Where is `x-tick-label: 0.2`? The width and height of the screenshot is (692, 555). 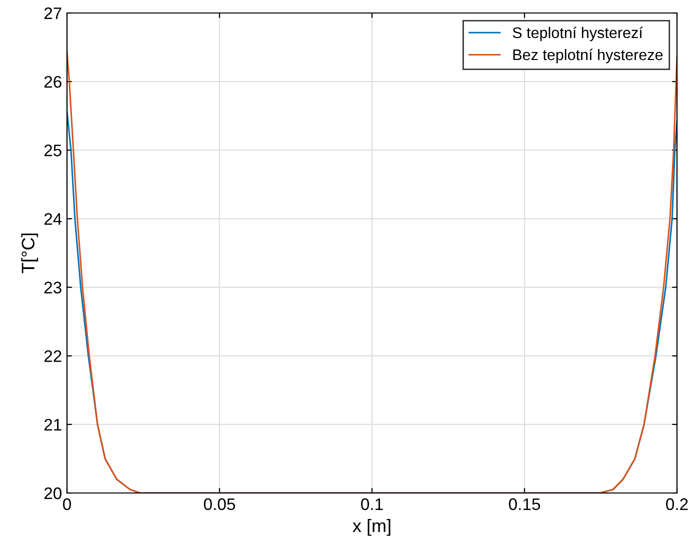
x-tick-label: 0.2 is located at coordinates (677, 504).